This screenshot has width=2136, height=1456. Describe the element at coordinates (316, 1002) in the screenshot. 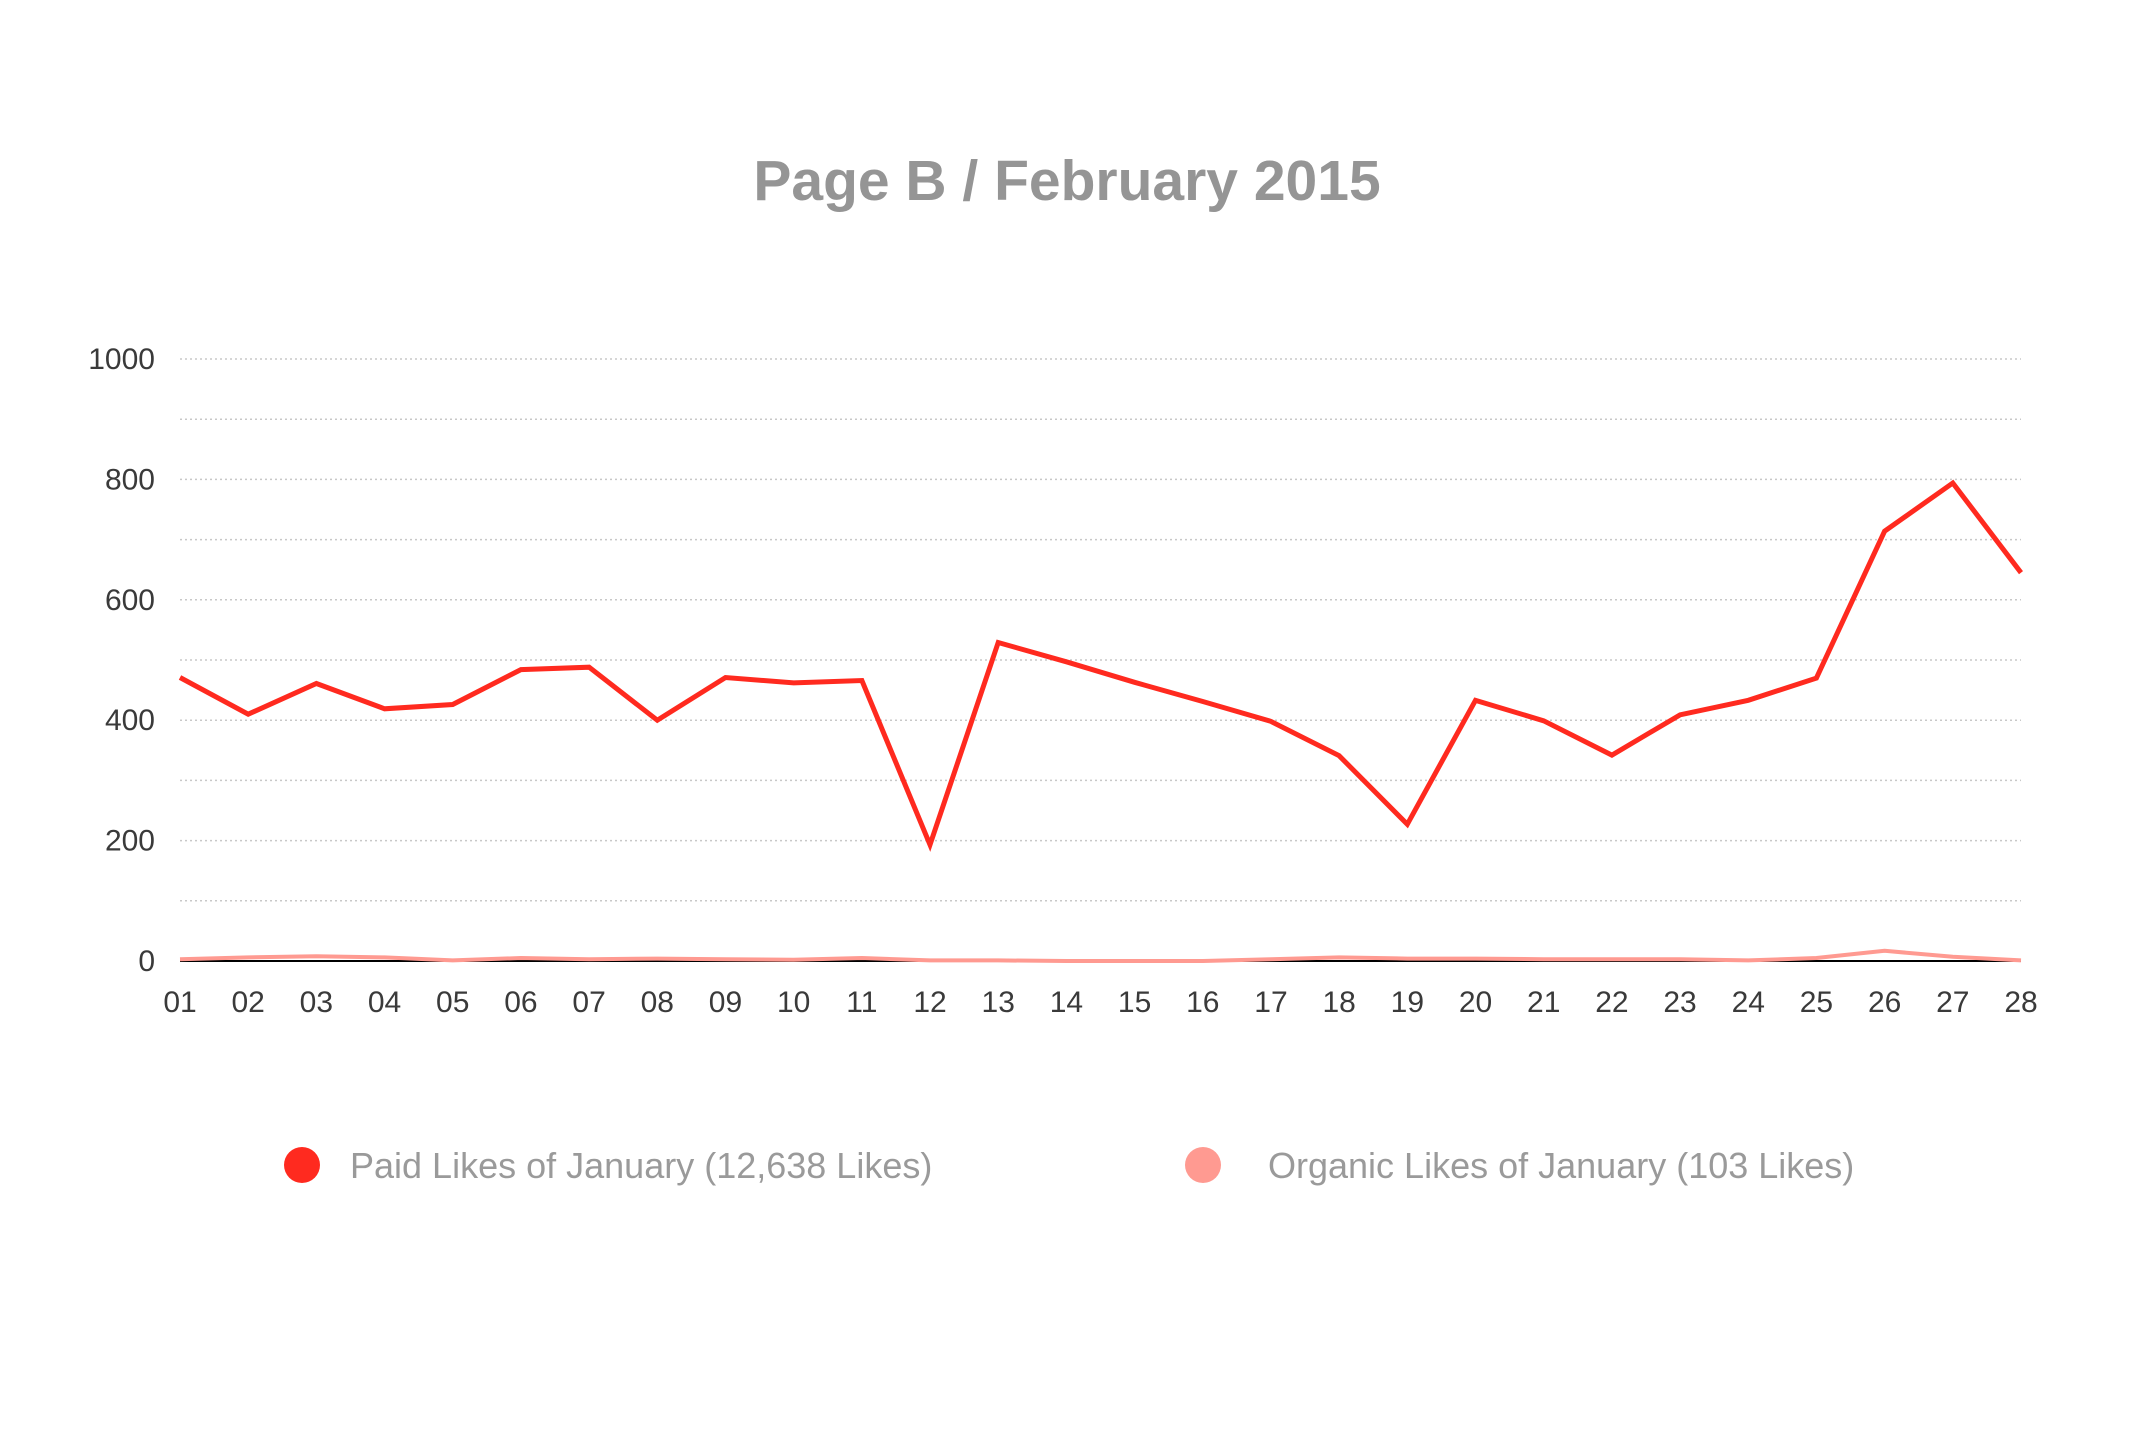

I see `x-tick-label: 03` at that location.